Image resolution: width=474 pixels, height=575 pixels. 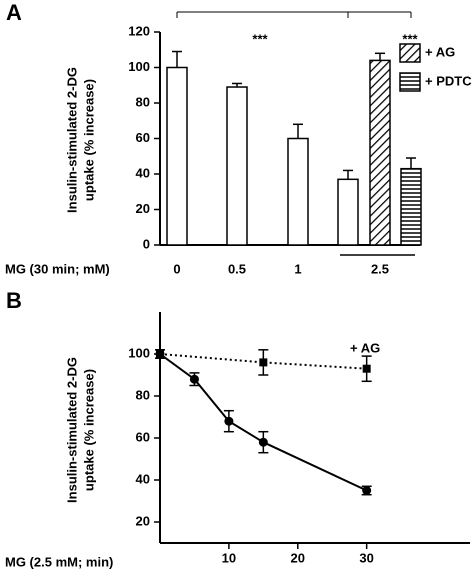 I want to click on x-tick-label: 2.5, so click(x=380, y=268).